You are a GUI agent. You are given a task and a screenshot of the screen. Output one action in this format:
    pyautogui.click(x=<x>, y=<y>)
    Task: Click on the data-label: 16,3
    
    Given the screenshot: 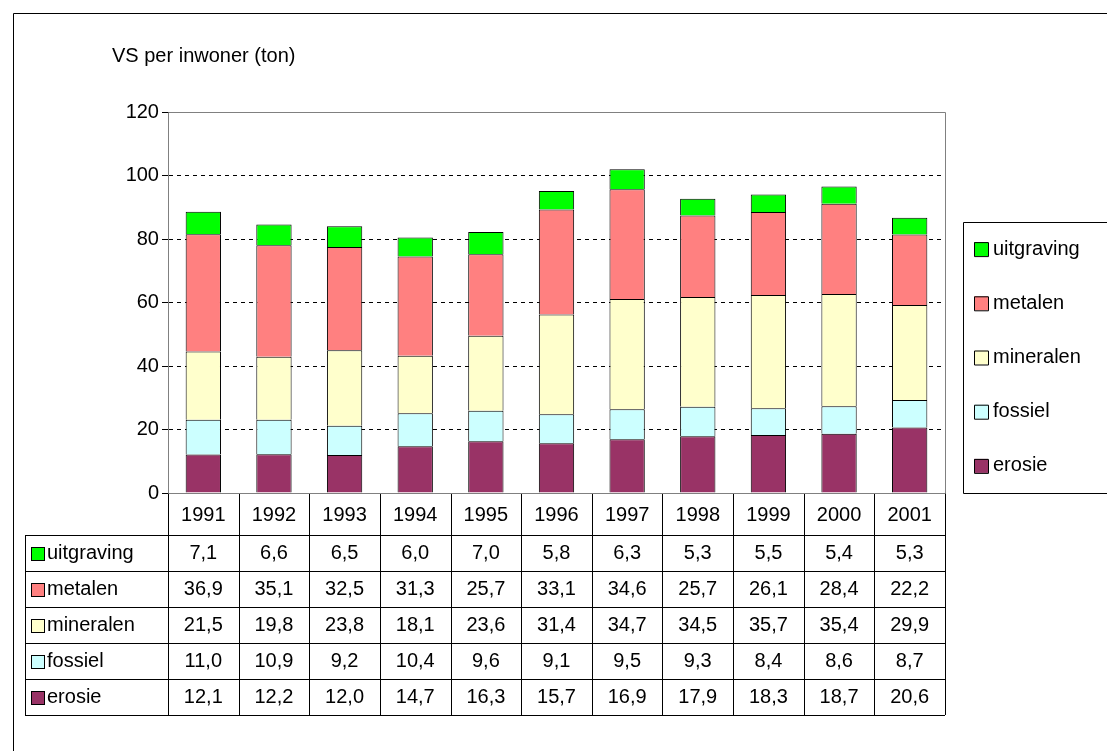 What is the action you would take?
    pyautogui.click(x=486, y=695)
    